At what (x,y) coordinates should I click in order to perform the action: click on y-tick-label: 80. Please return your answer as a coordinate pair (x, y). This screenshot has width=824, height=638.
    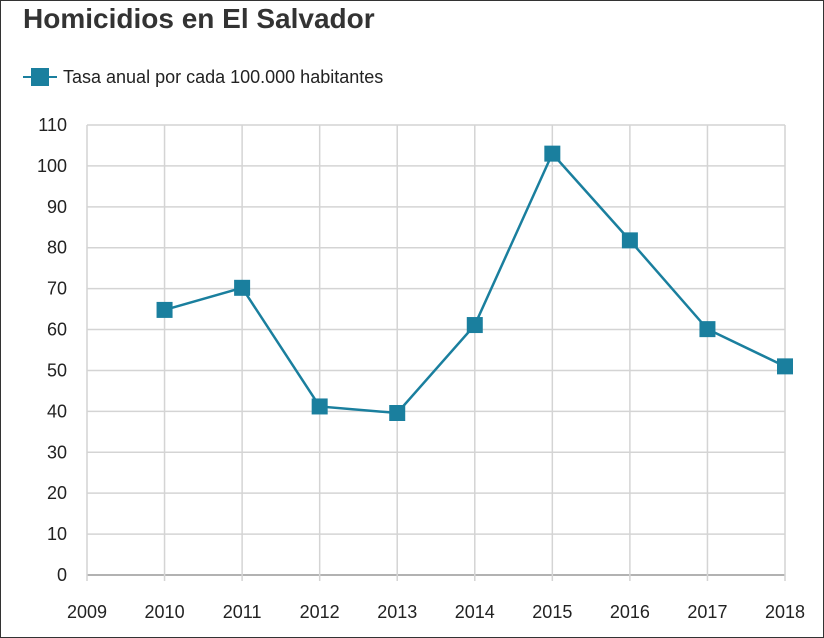
    Looking at the image, I should click on (57, 248).